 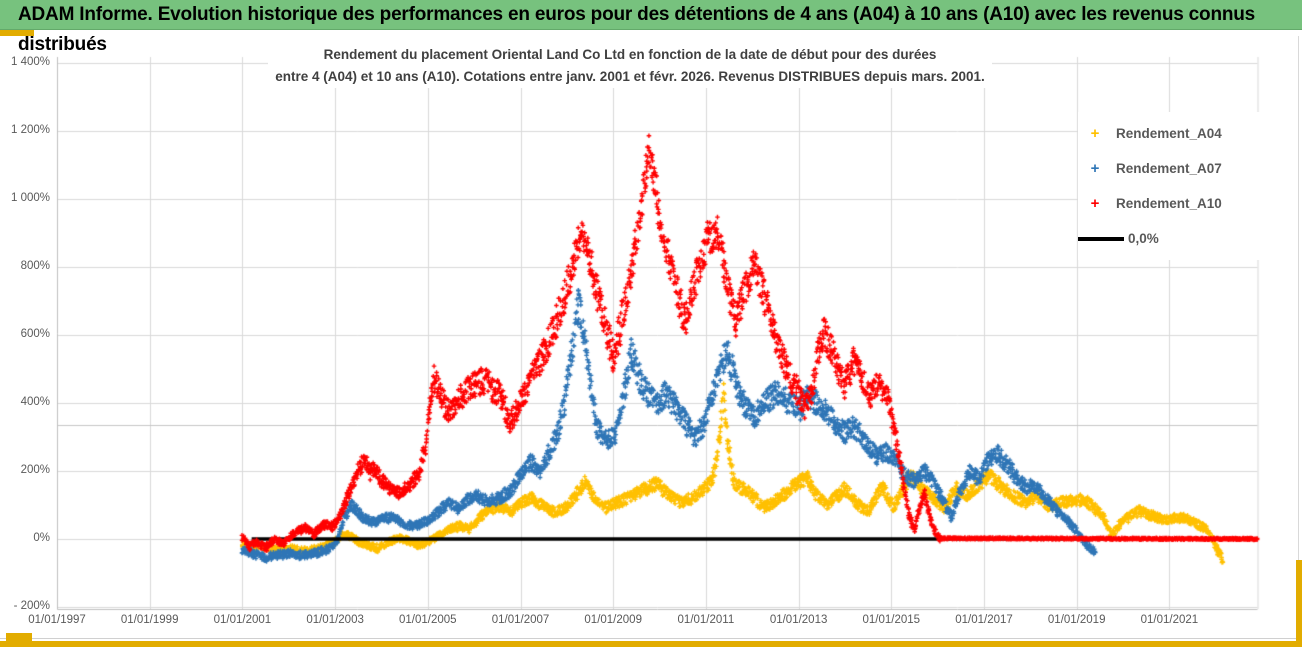 What do you see at coordinates (984, 620) in the screenshot?
I see `x-axis-tick-label: 01/01/2017` at bounding box center [984, 620].